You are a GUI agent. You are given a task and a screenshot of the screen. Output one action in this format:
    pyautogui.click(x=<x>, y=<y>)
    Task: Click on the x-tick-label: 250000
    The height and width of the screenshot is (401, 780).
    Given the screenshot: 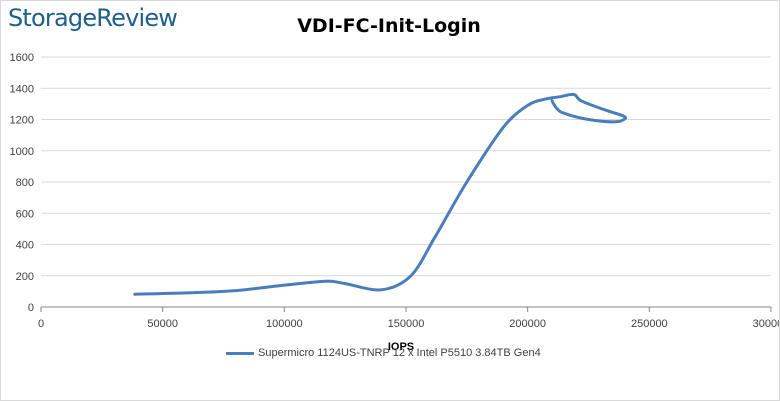 What is the action you would take?
    pyautogui.click(x=649, y=324)
    